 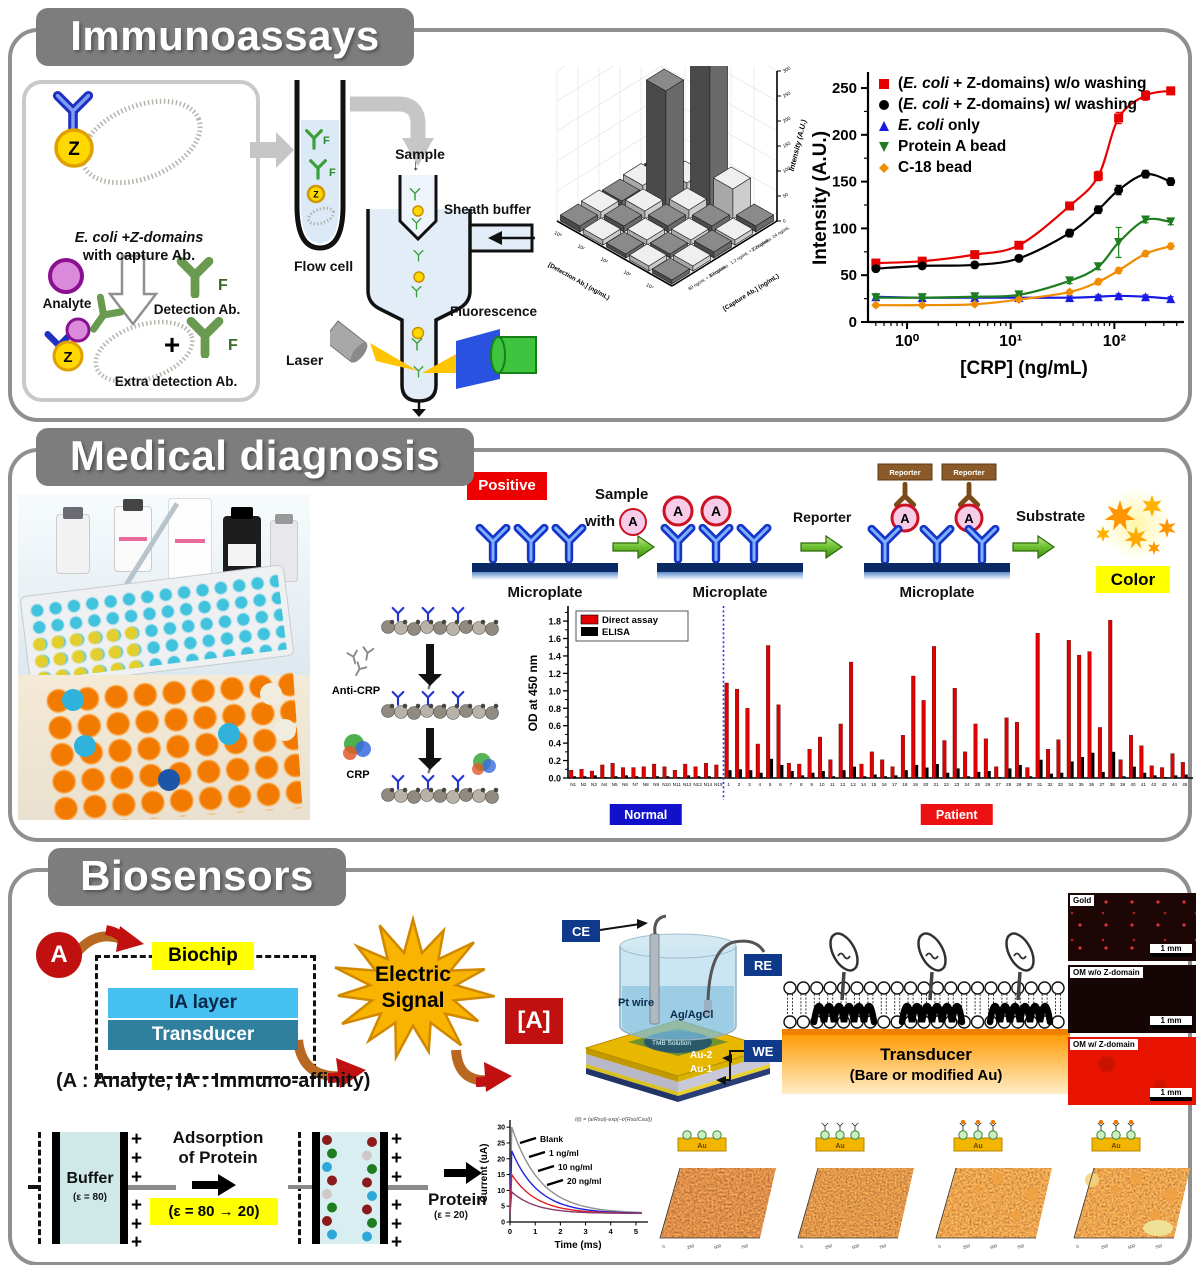 I want to click on color-burst, so click(x=1136, y=524).